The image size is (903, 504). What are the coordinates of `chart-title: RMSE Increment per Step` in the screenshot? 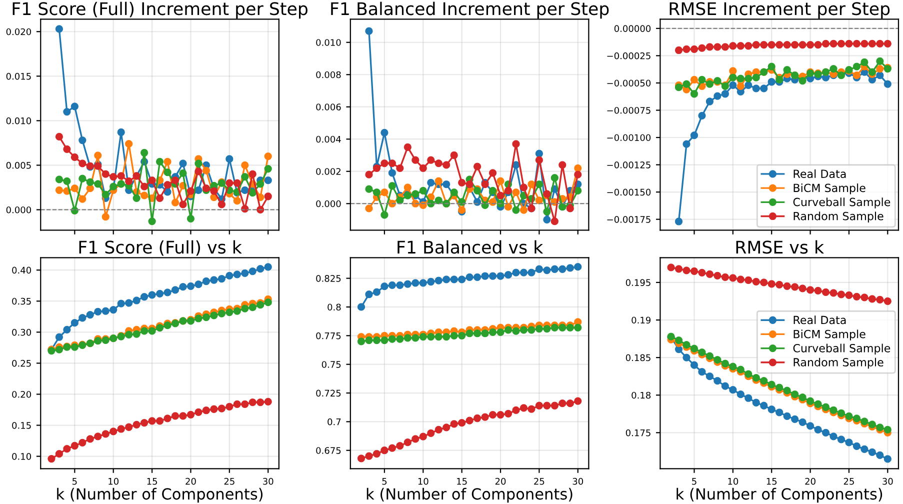 It's located at (780, 10).